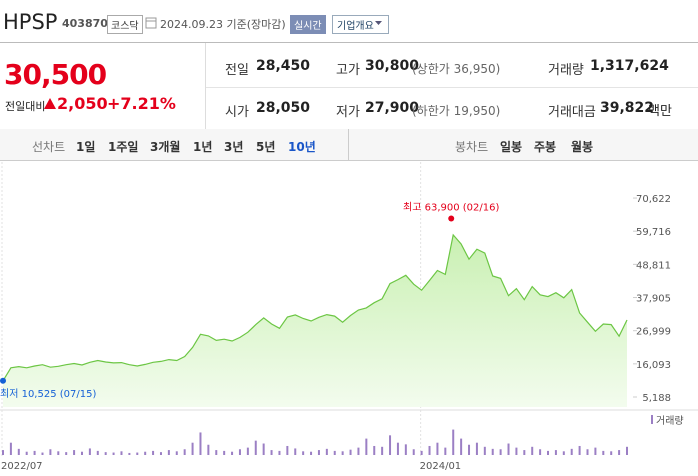 This screenshot has height=476, width=698. I want to click on x-tick-label: 2024/01, so click(441, 466).